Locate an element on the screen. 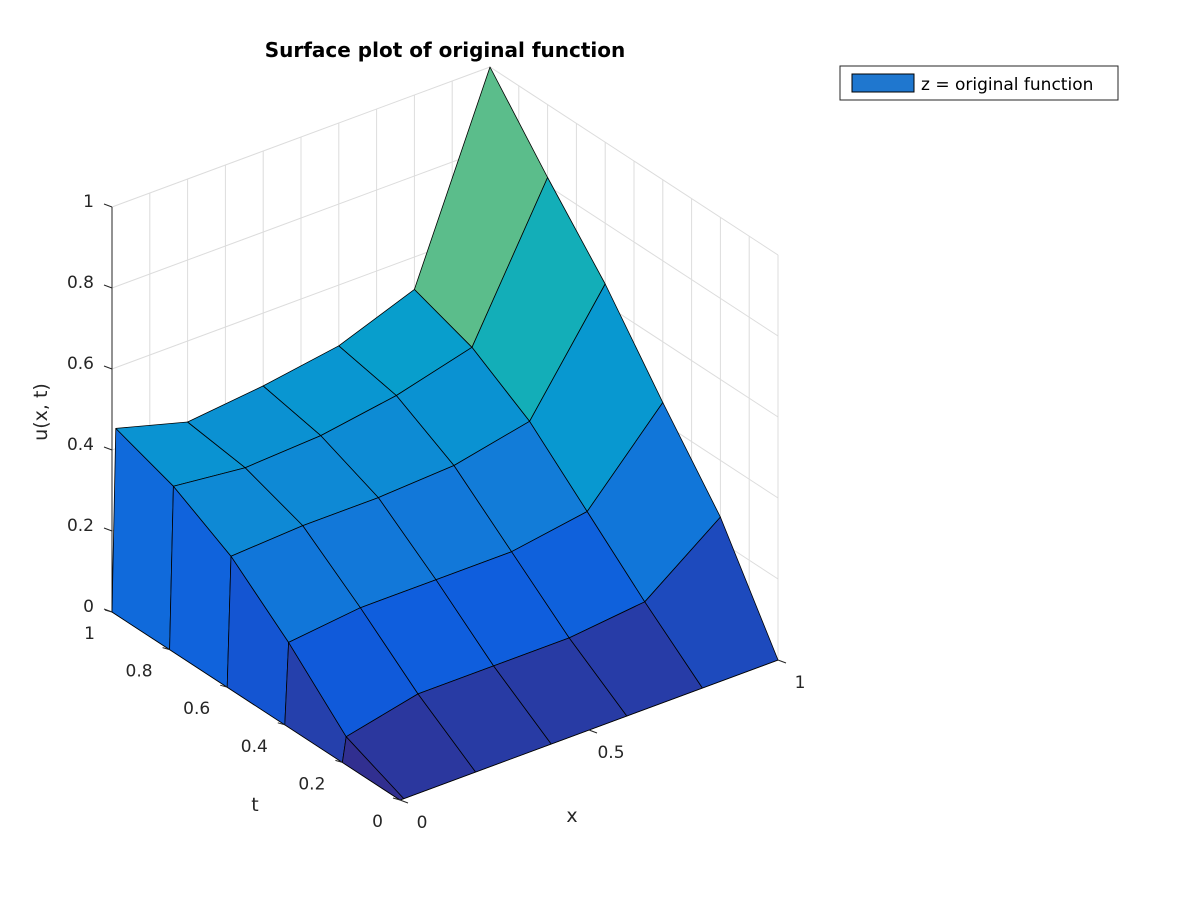 This screenshot has width=1200, height=900. surface-patch is located at coordinates (711, 602).